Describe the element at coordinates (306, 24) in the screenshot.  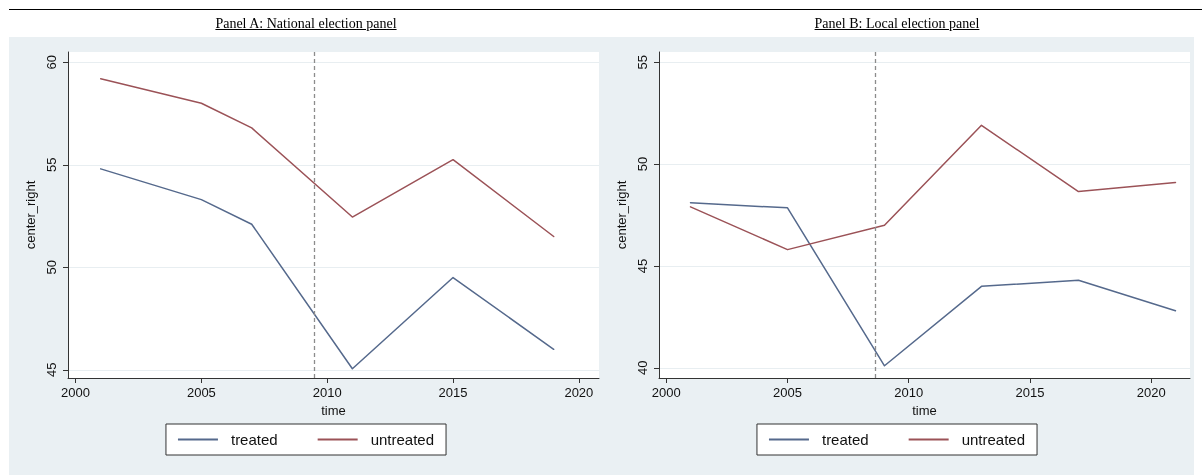
I see `chart-title: Panel A: National election panel` at that location.